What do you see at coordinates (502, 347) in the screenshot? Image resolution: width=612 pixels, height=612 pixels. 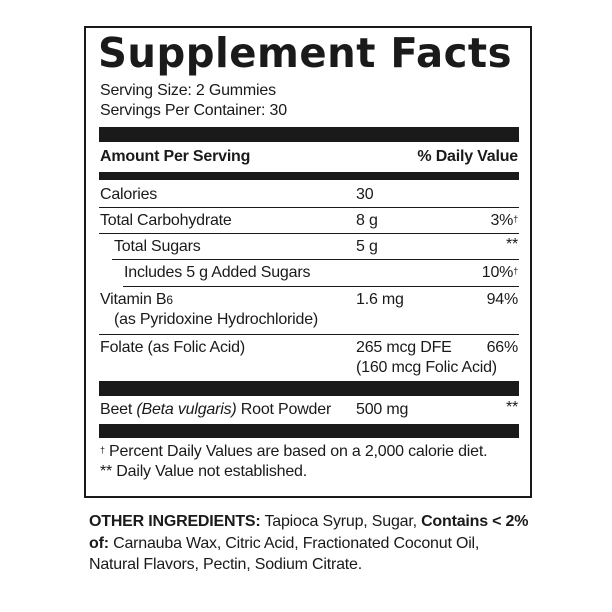 I see `row-dv: 66%` at bounding box center [502, 347].